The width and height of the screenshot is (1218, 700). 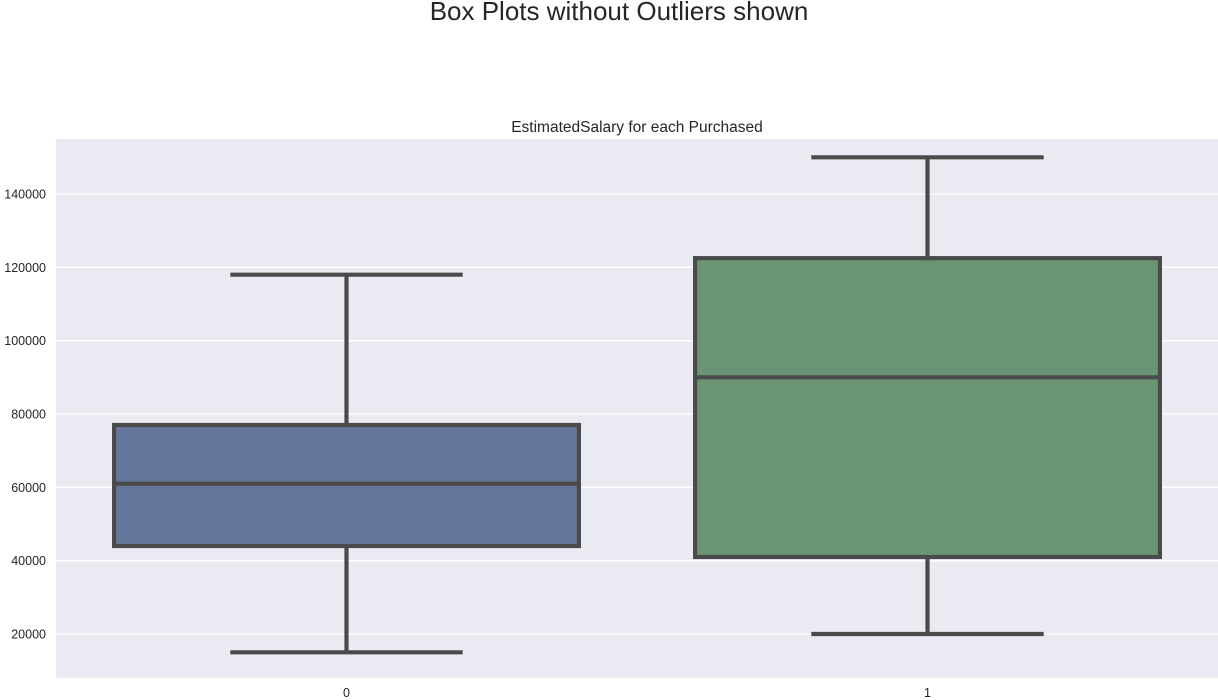 I want to click on y-tick-label: 100000, so click(x=25, y=341).